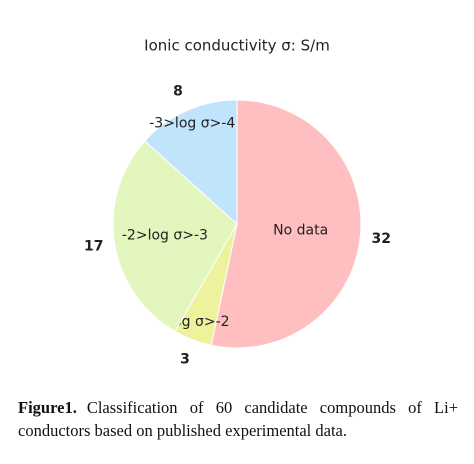 The width and height of the screenshot is (474, 464). What do you see at coordinates (192, 124) in the screenshot?
I see `slice-label: -3>log σ>-4` at bounding box center [192, 124].